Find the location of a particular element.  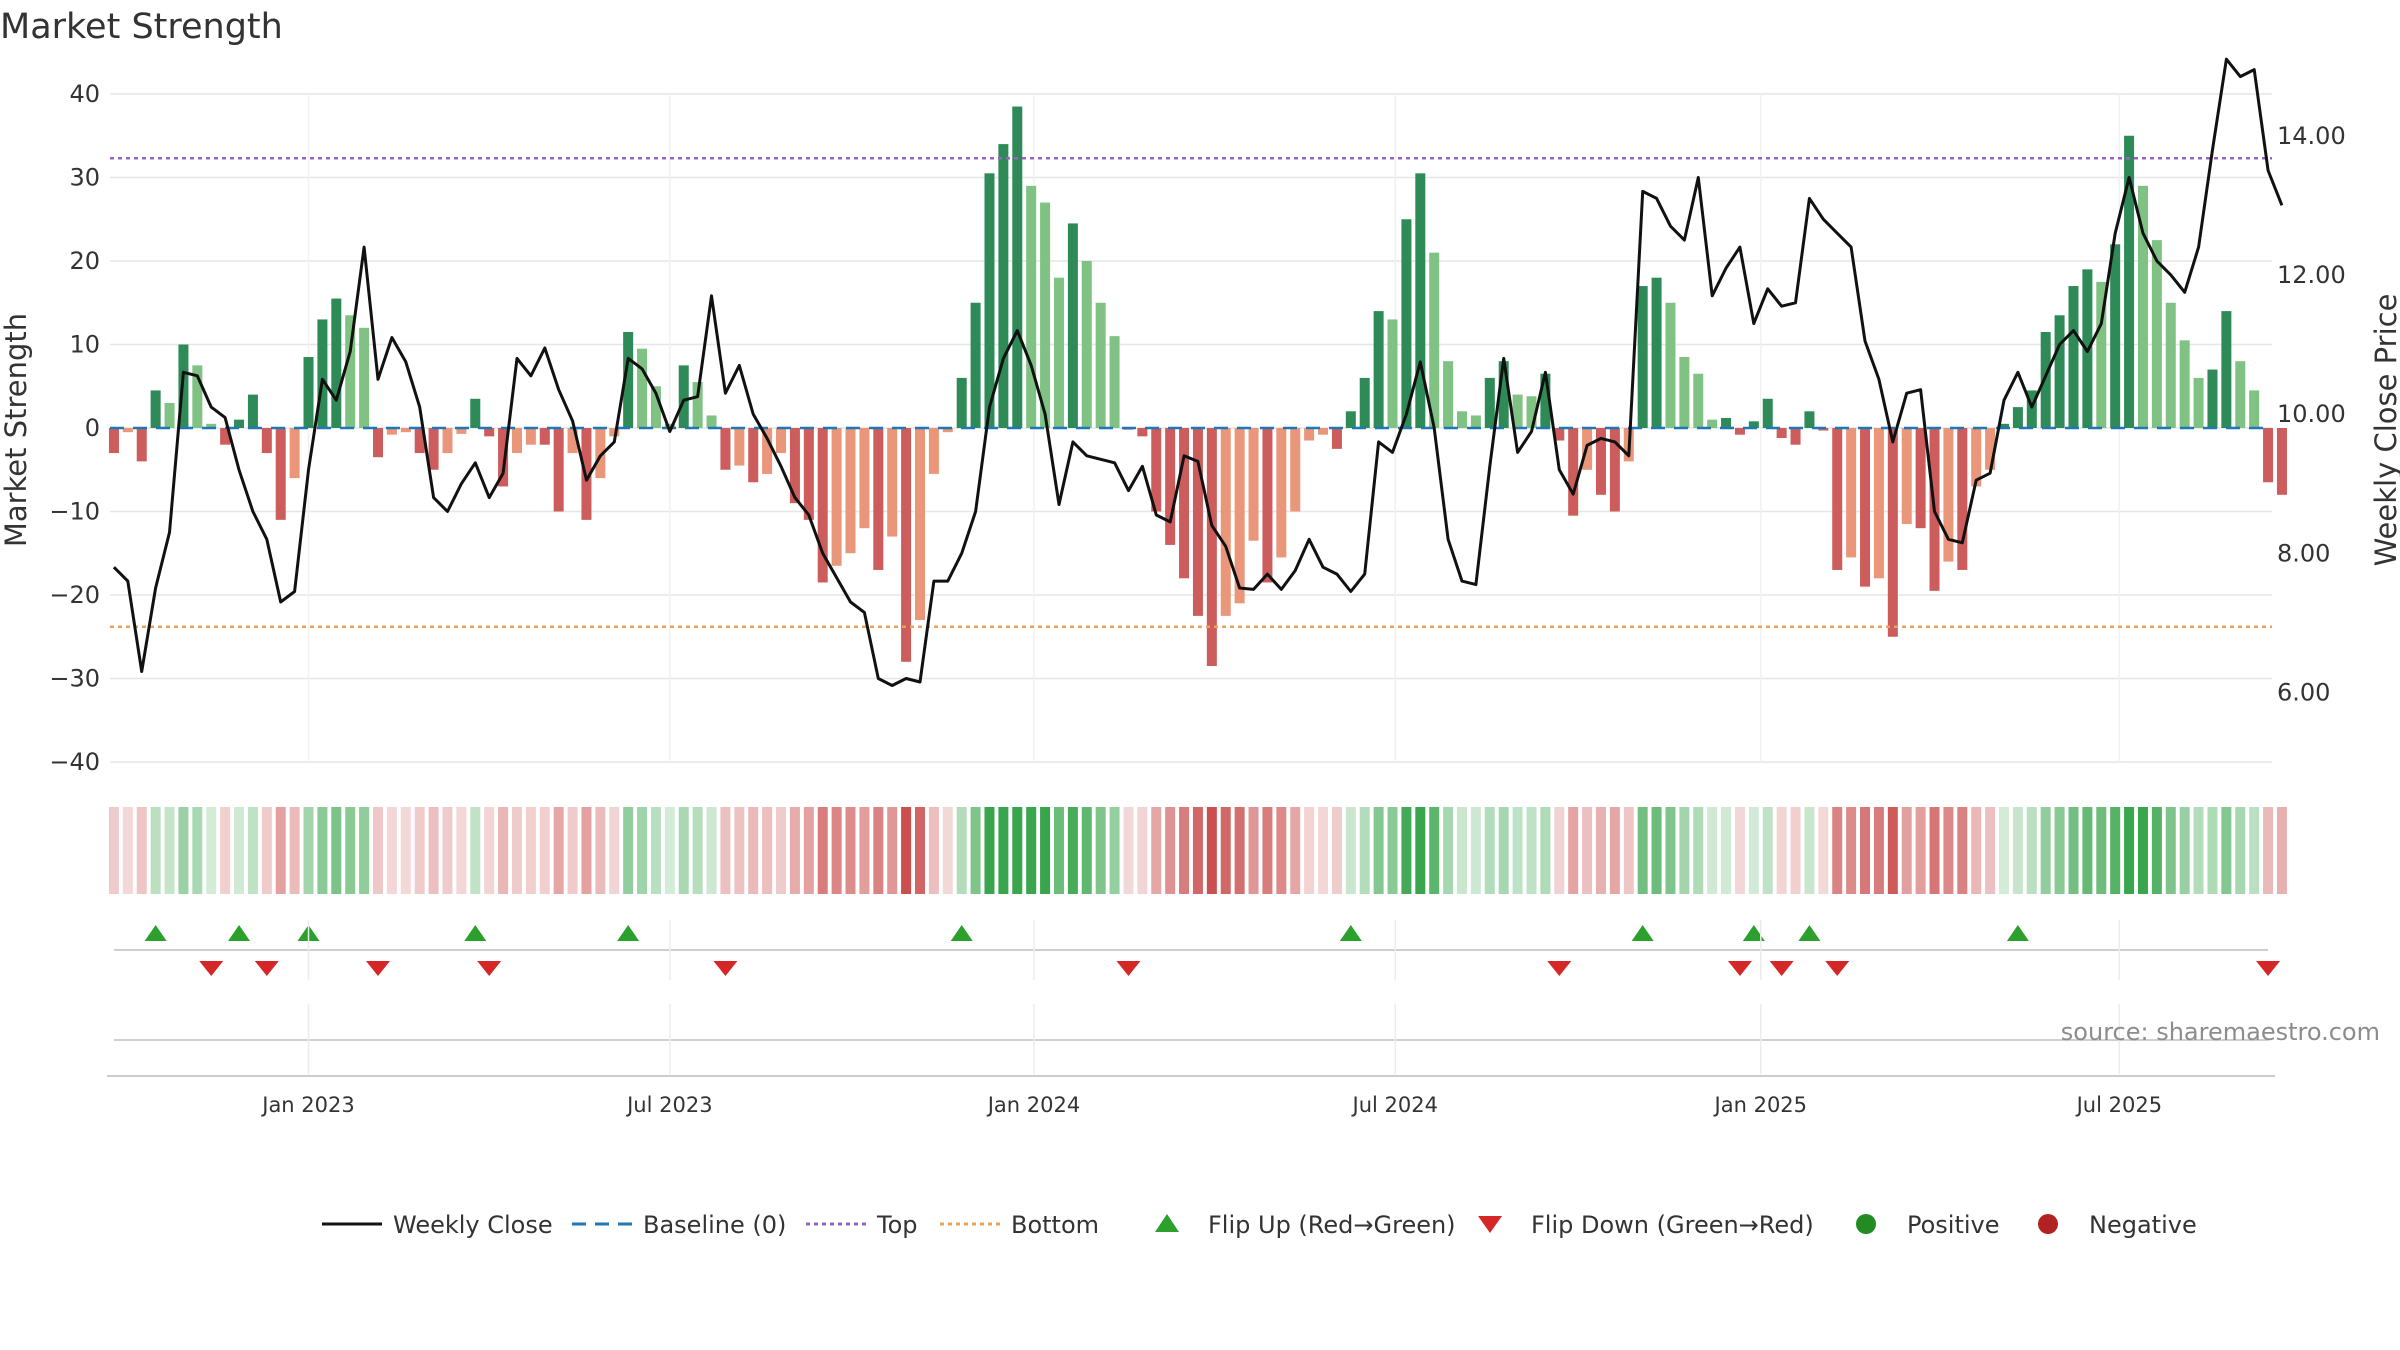

legend-label: Weekly Close is located at coordinates (473, 1225).